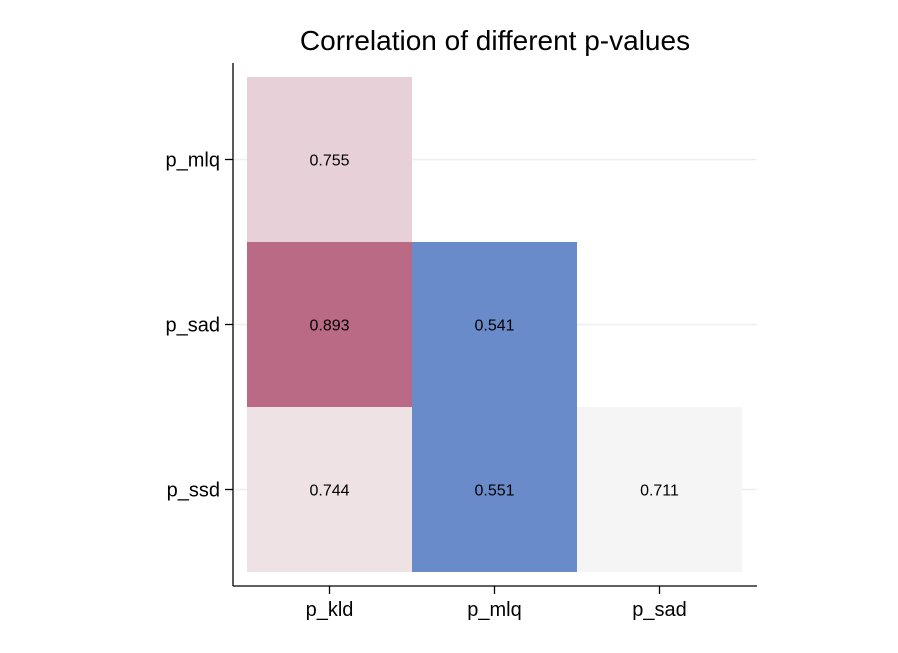 This screenshot has height=653, width=898. I want to click on heatmap-cell-p_kld-p_mlq, so click(329, 159).